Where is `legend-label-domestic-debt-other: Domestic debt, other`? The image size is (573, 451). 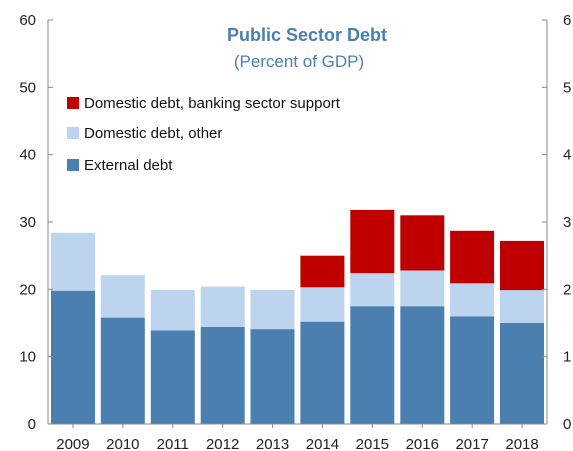
legend-label-domestic-debt-other: Domestic debt, other is located at coordinates (153, 133).